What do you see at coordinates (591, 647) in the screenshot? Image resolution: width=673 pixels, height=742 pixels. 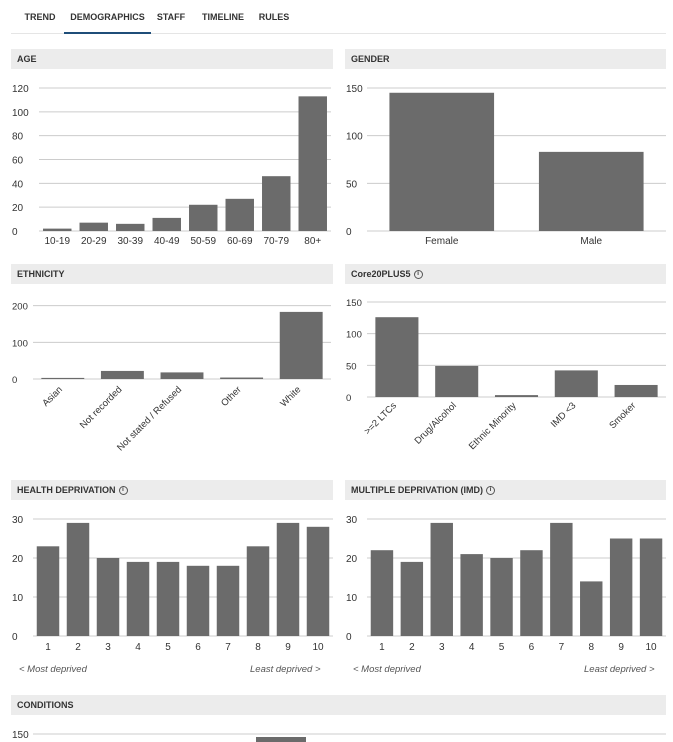 I see `x-tick-label: 8` at bounding box center [591, 647].